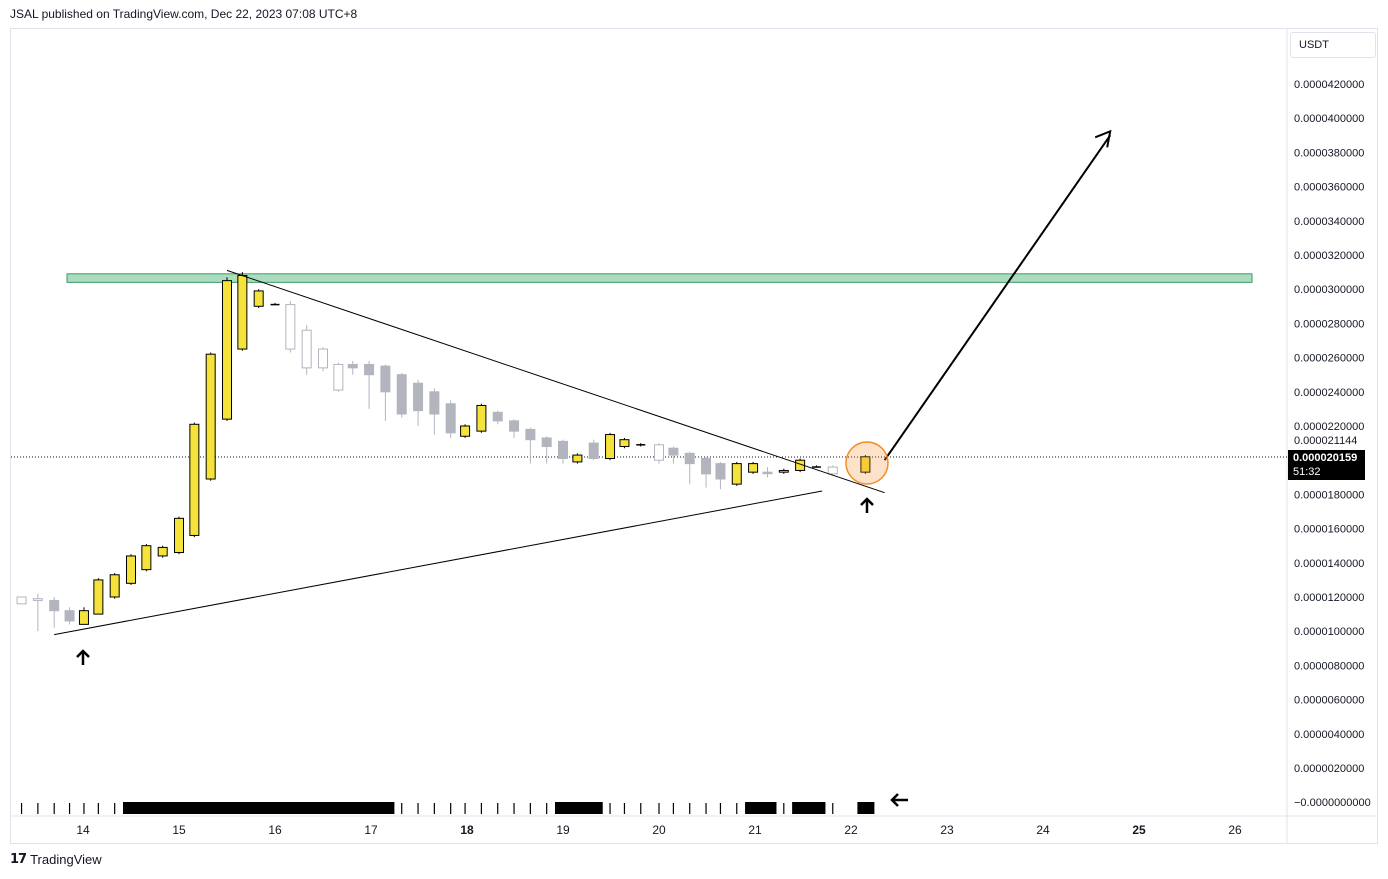  I want to click on x-tick-label: 18, so click(467, 830).